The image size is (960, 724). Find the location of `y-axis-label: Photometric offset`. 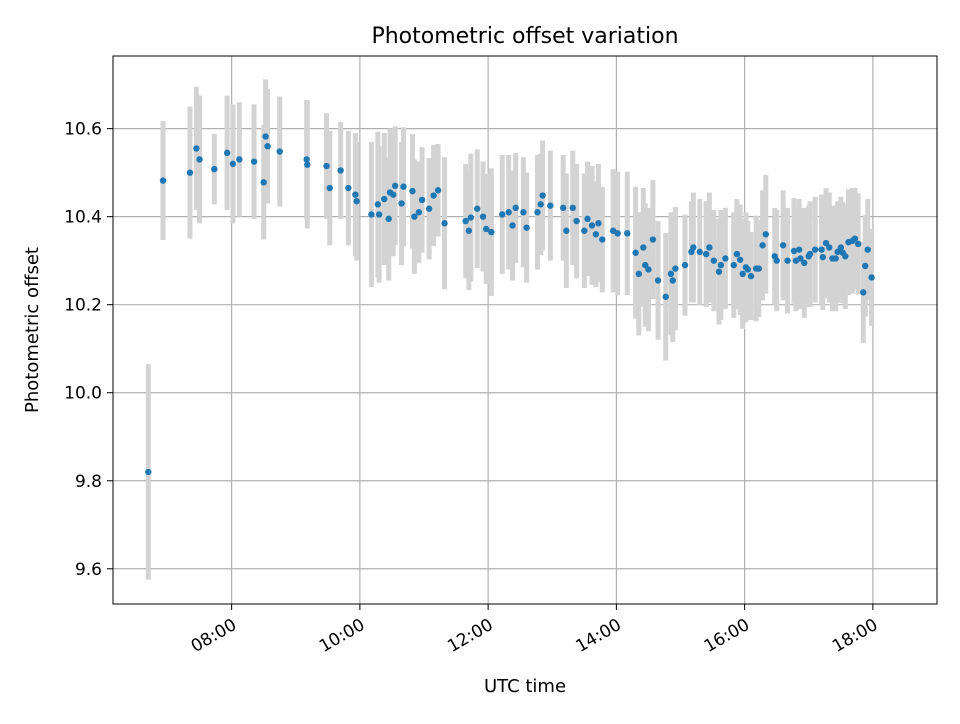

y-axis-label: Photometric offset is located at coordinates (32, 330).